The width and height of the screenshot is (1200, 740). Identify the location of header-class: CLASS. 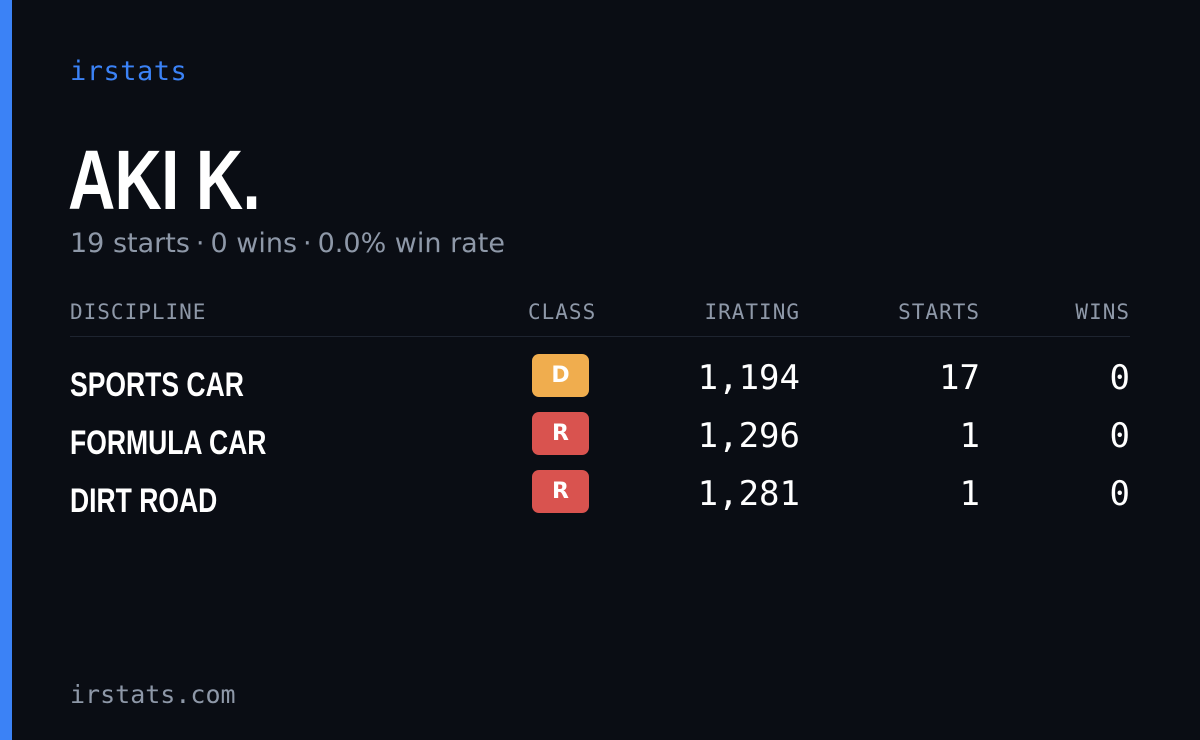
(562, 312).